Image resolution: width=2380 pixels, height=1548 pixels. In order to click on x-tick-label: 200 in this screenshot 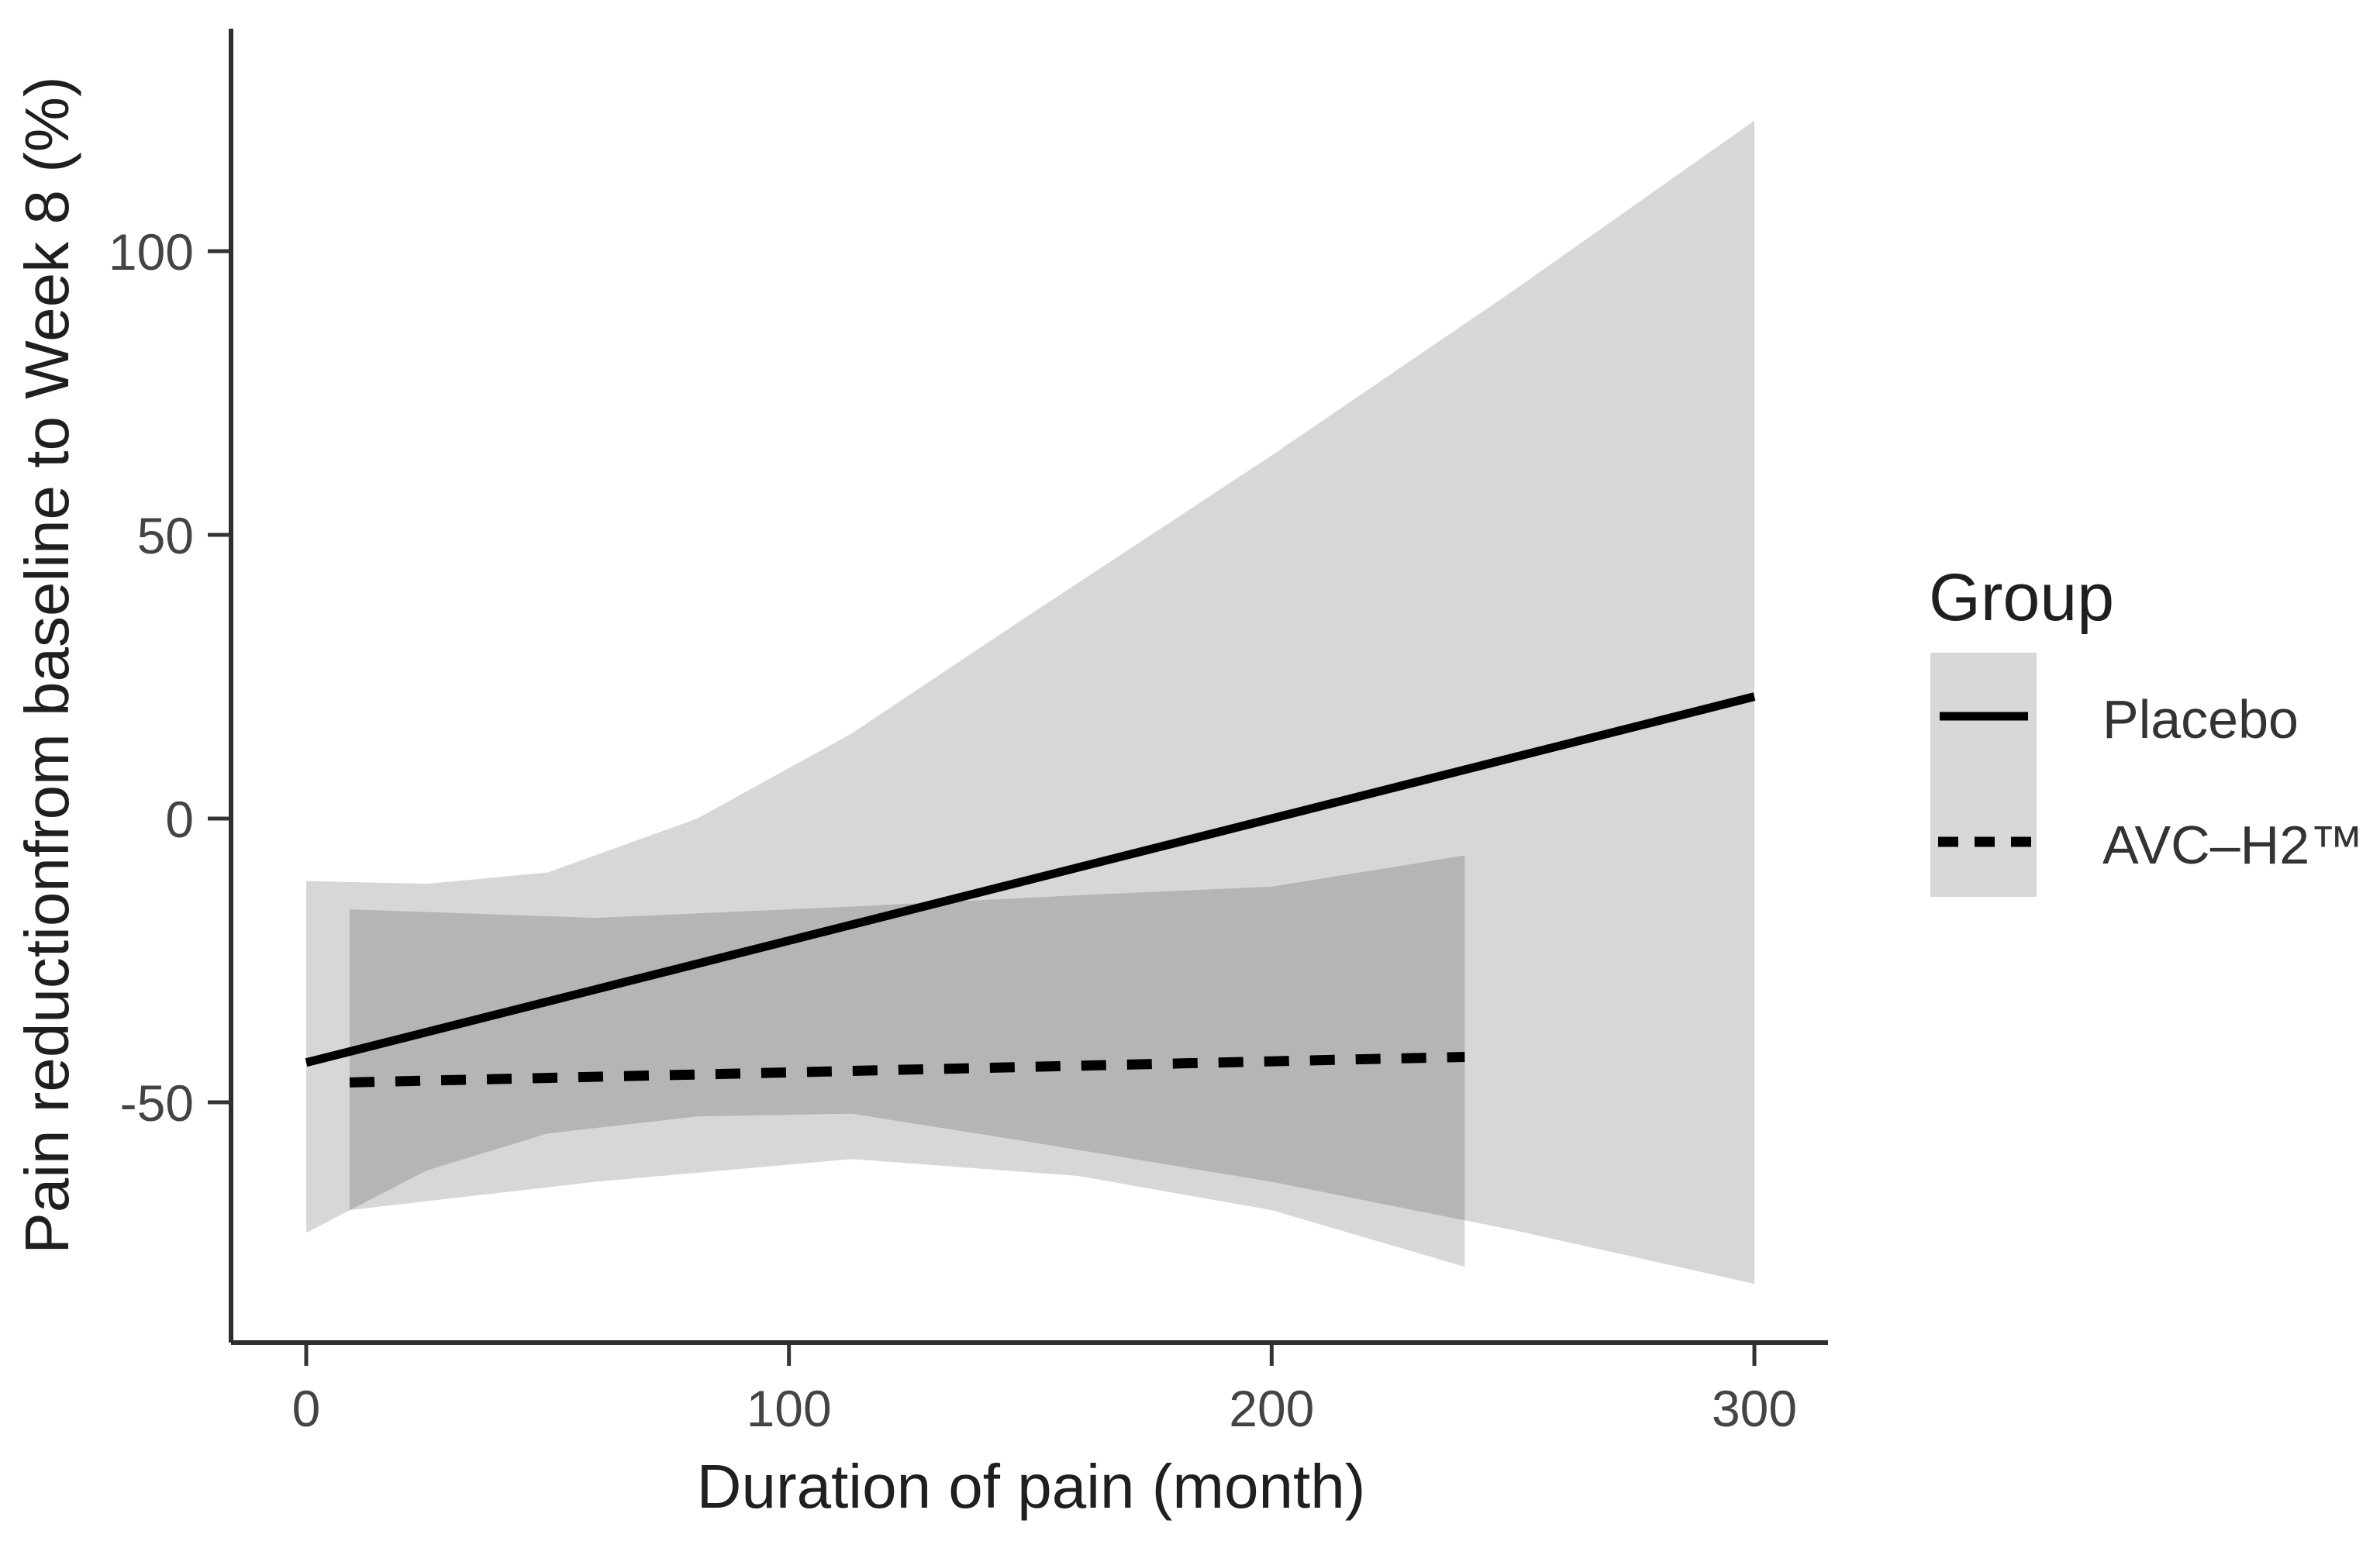, I will do `click(1272, 1408)`.